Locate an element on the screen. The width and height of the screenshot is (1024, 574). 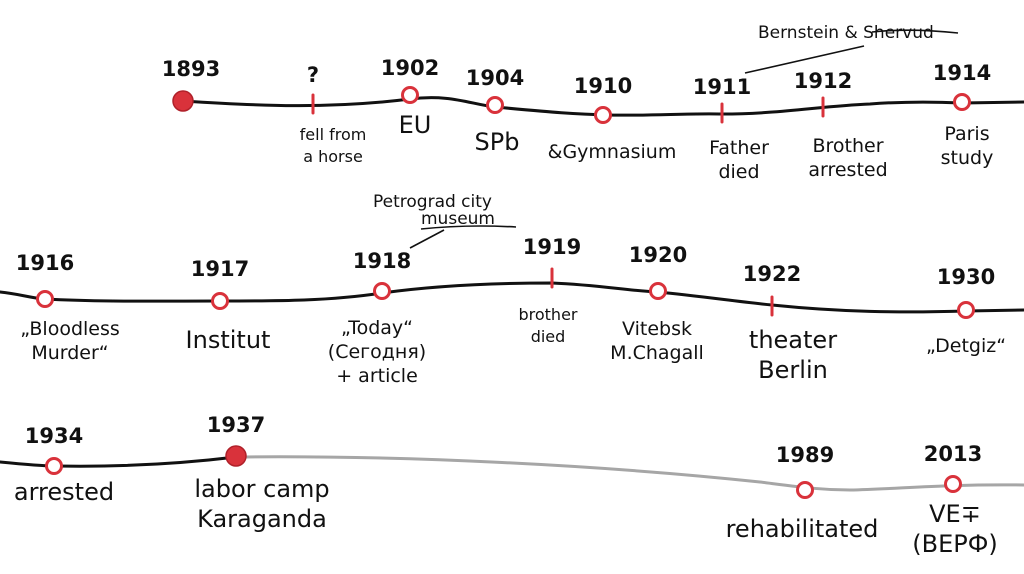
timeline-row-3-line is located at coordinates (119, 461).